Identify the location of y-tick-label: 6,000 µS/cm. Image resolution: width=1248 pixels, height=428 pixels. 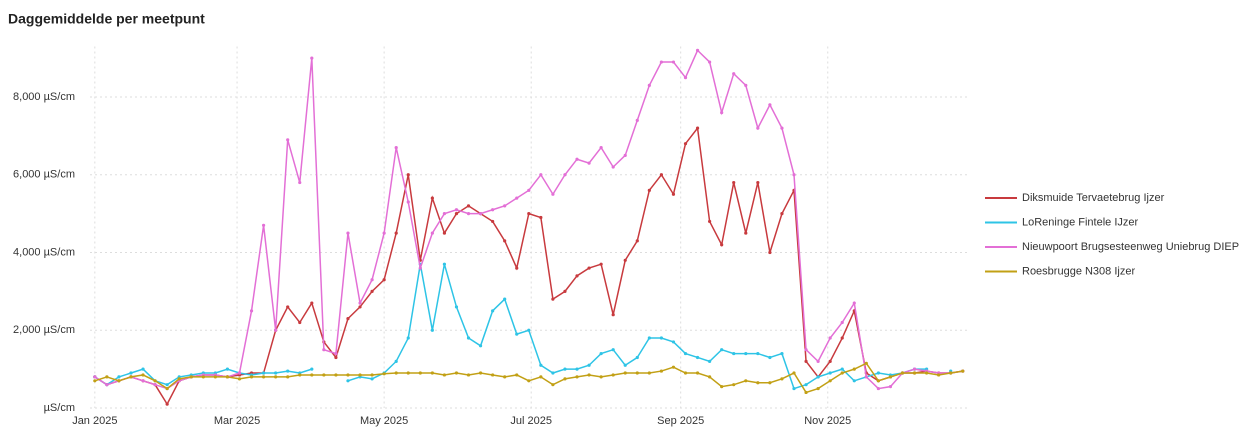
(44, 175).